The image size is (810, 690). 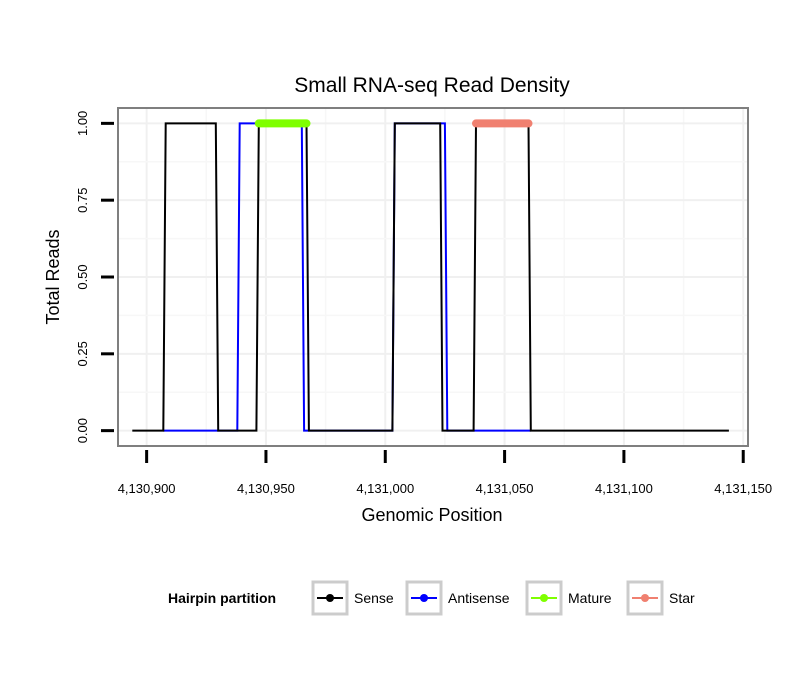 I want to click on legend-entry-sense: Sense, so click(x=374, y=598).